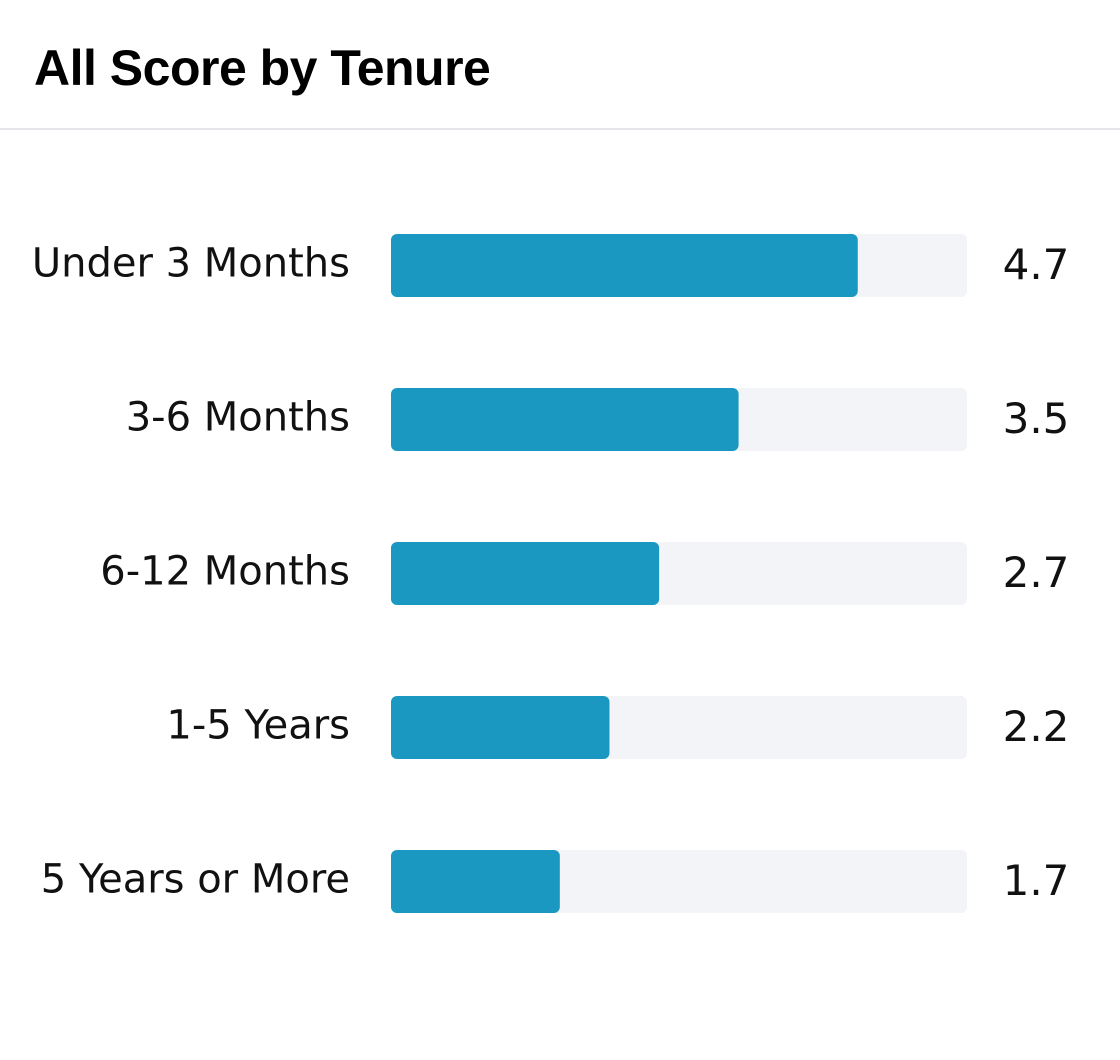 The height and width of the screenshot is (1060, 1120). What do you see at coordinates (1036, 418) in the screenshot?
I see `value-label: 3.5` at bounding box center [1036, 418].